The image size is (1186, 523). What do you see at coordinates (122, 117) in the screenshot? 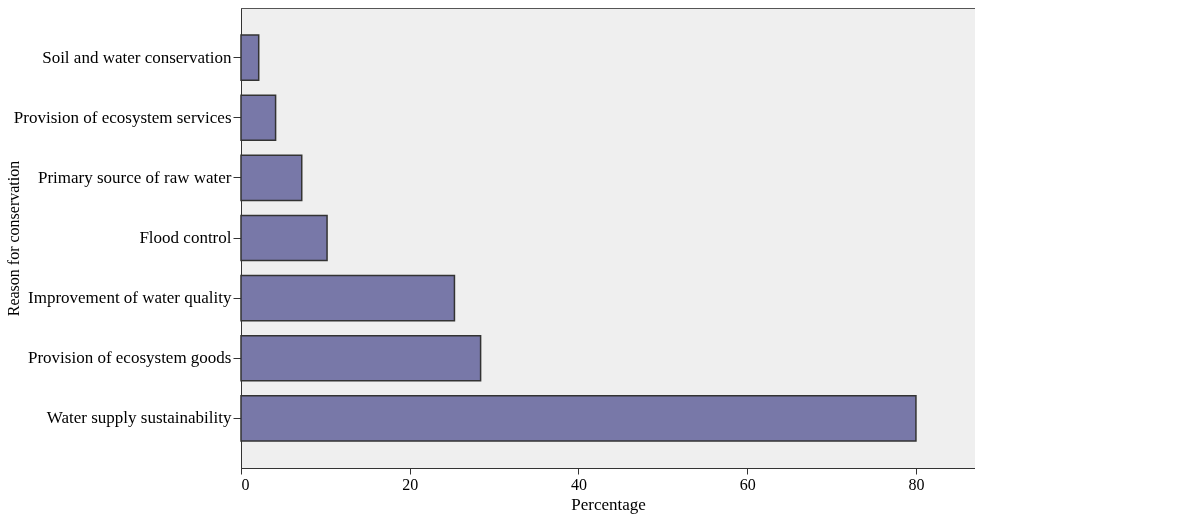
I see `y-tick-label: Provision of ecosystem services` at bounding box center [122, 117].